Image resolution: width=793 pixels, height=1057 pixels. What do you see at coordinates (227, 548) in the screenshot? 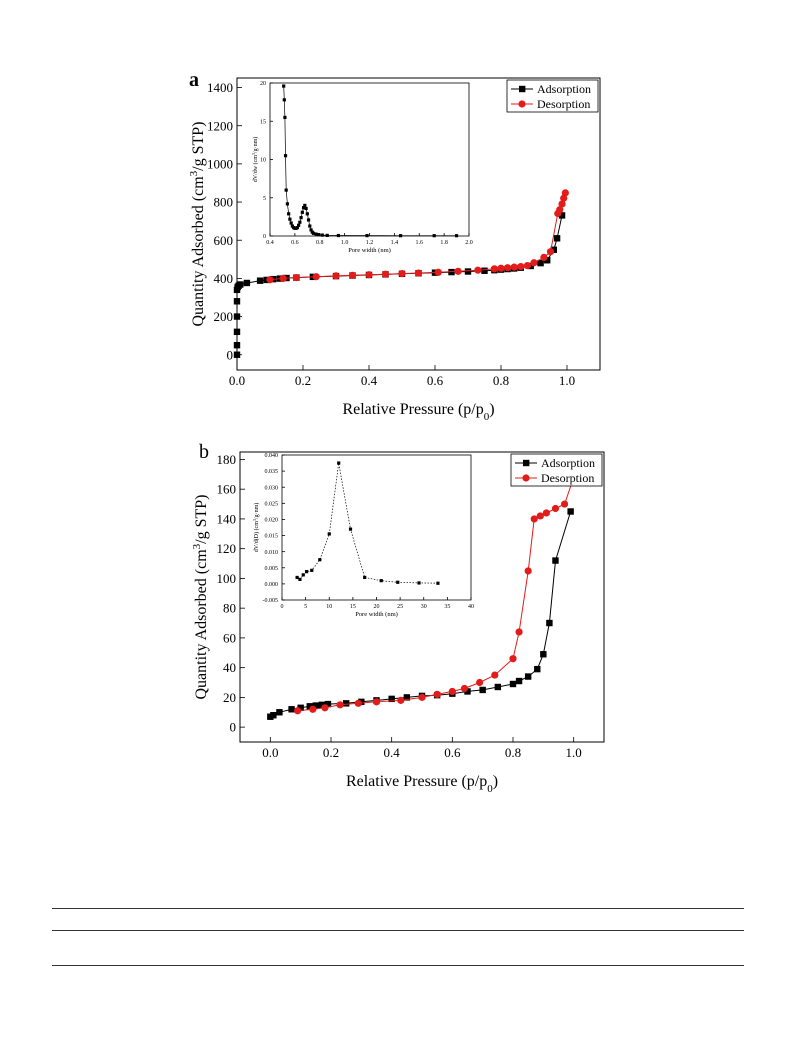
I see `b_main-y-tick-label: 120` at bounding box center [227, 548].